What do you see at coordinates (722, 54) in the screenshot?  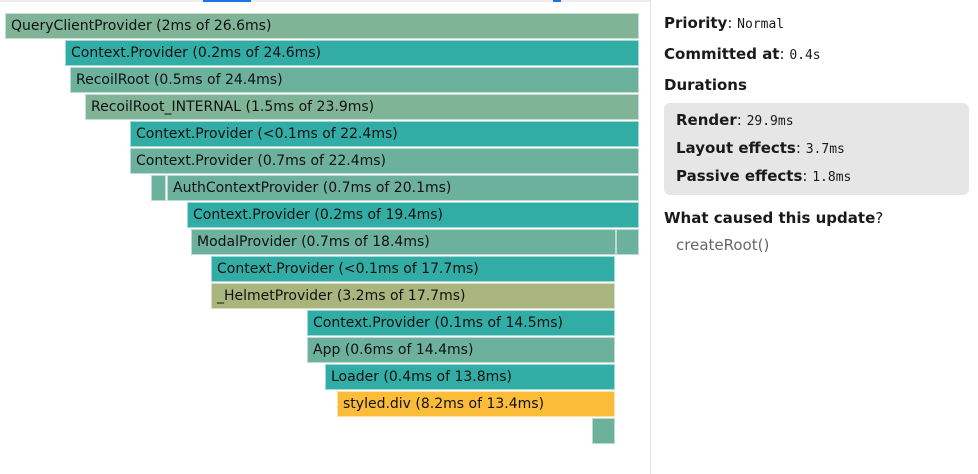 I see `committed-label: Committed at` at bounding box center [722, 54].